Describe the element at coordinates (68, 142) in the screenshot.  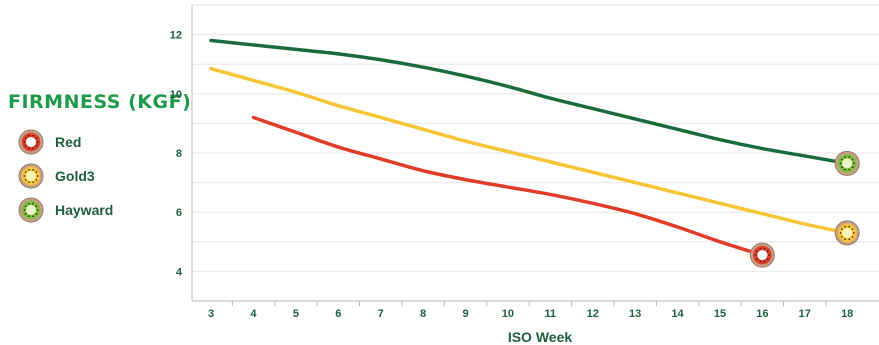
I see `legend-label: Red` at that location.